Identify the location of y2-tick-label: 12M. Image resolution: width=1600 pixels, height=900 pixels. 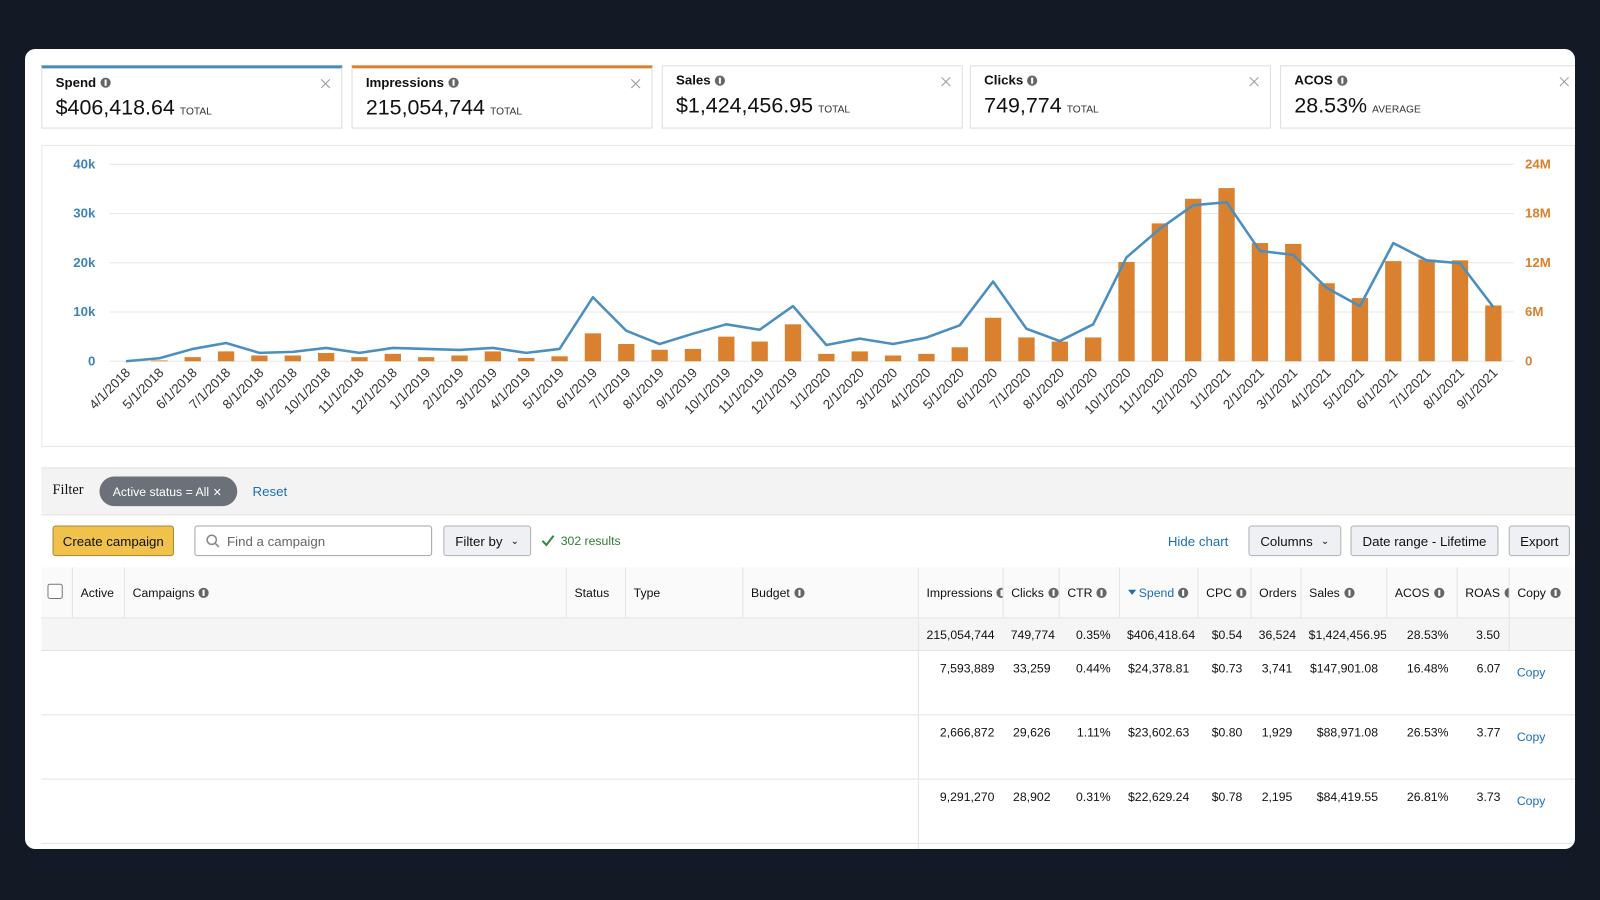
(1538, 262).